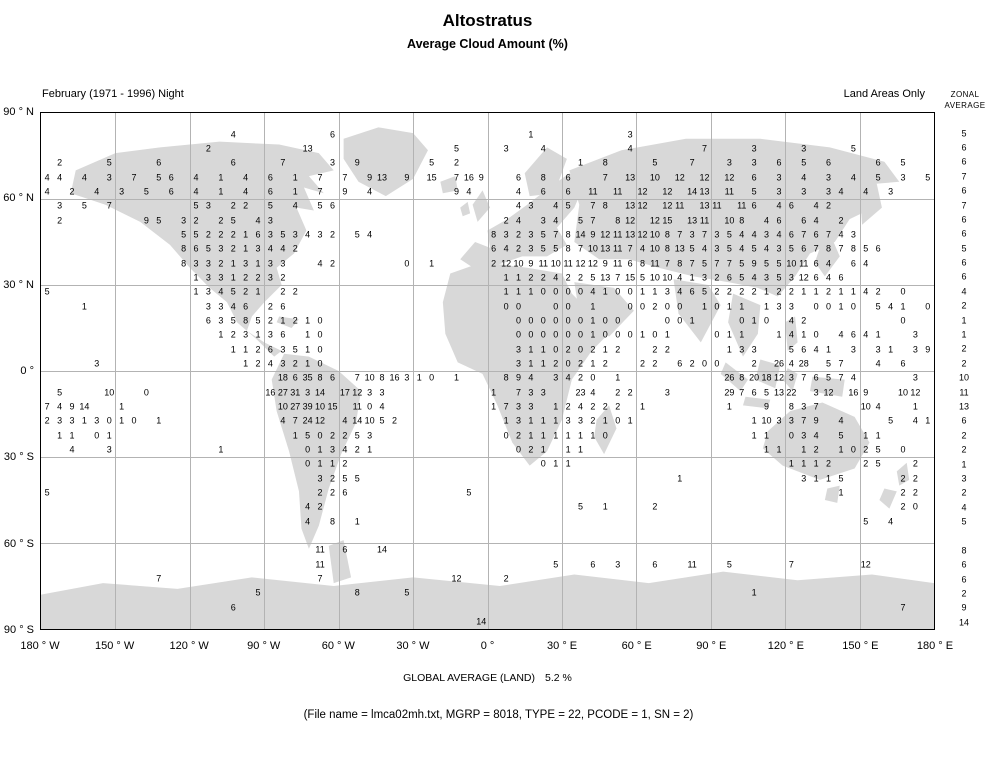  Describe the element at coordinates (487, 44) in the screenshot. I see `page-subtitle: Average Cloud Amount (%)` at that location.